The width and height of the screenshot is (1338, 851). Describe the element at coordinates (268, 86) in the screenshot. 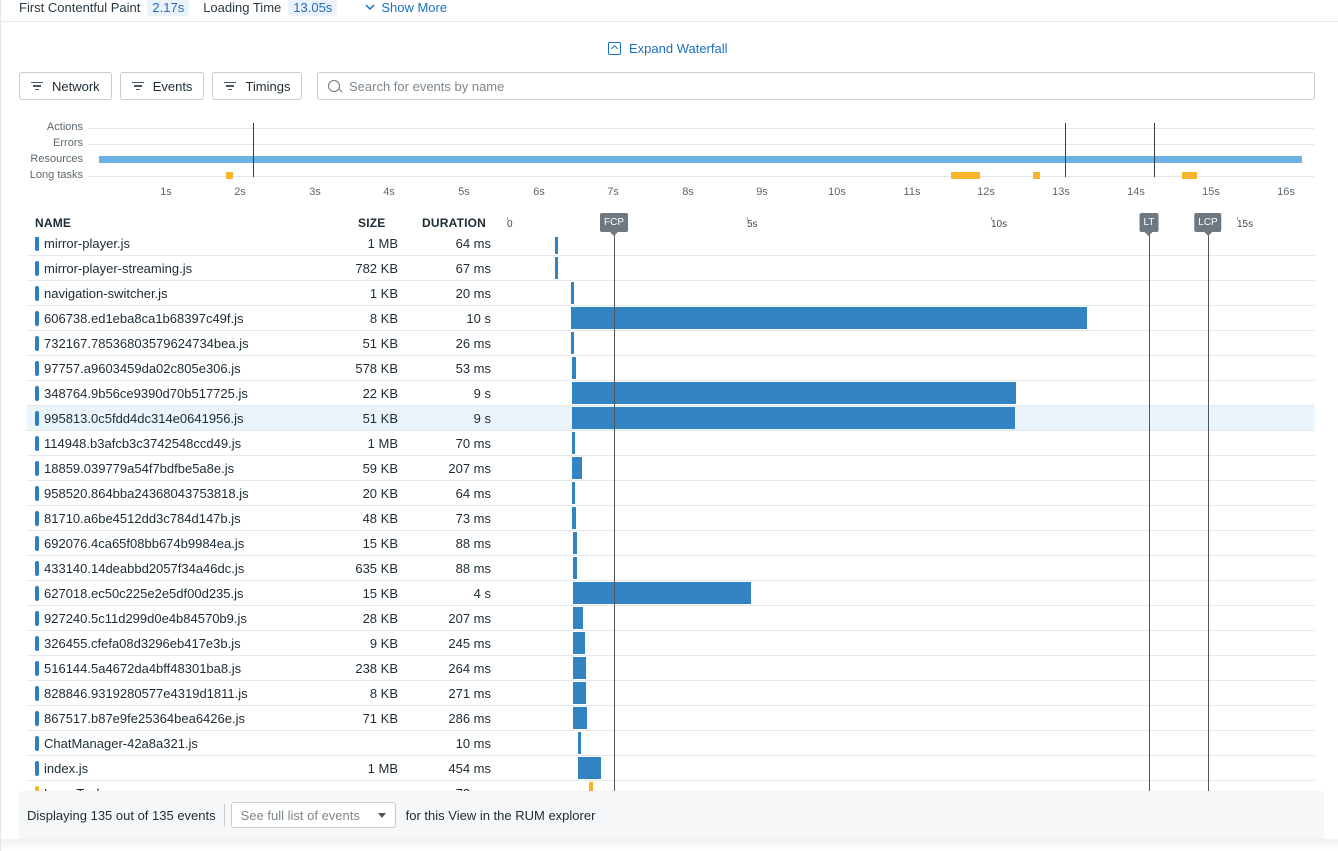

I see `timings-filter-label: Timings` at that location.